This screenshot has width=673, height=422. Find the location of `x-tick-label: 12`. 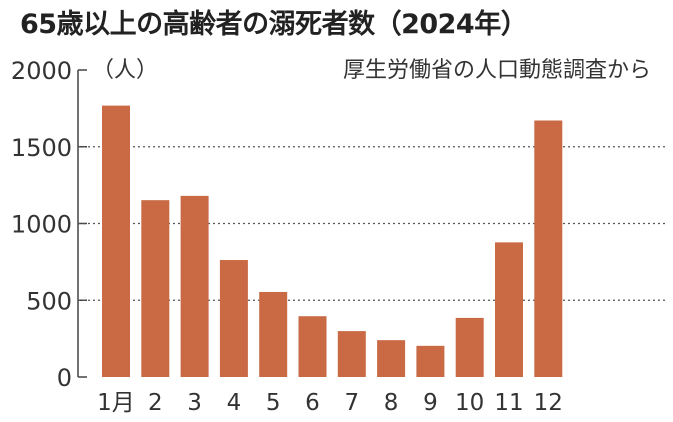

x-tick-label: 12 is located at coordinates (548, 403).